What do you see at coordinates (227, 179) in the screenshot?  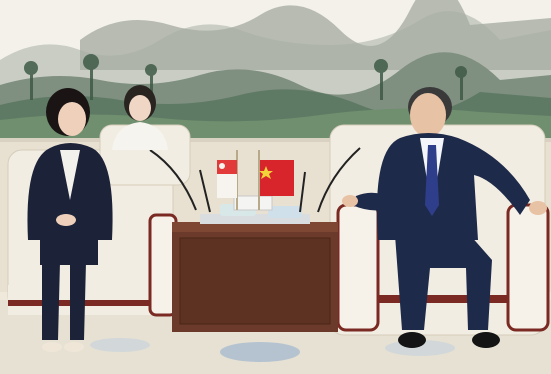 I see `singapore-flag` at bounding box center [227, 179].